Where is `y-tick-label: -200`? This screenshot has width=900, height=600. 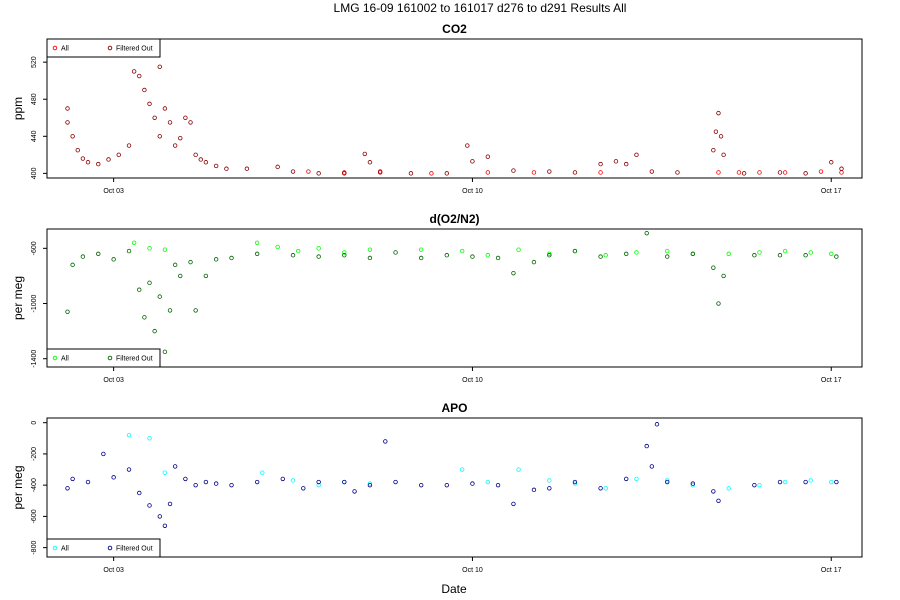
y-tick-label: -200 is located at coordinates (34, 454).